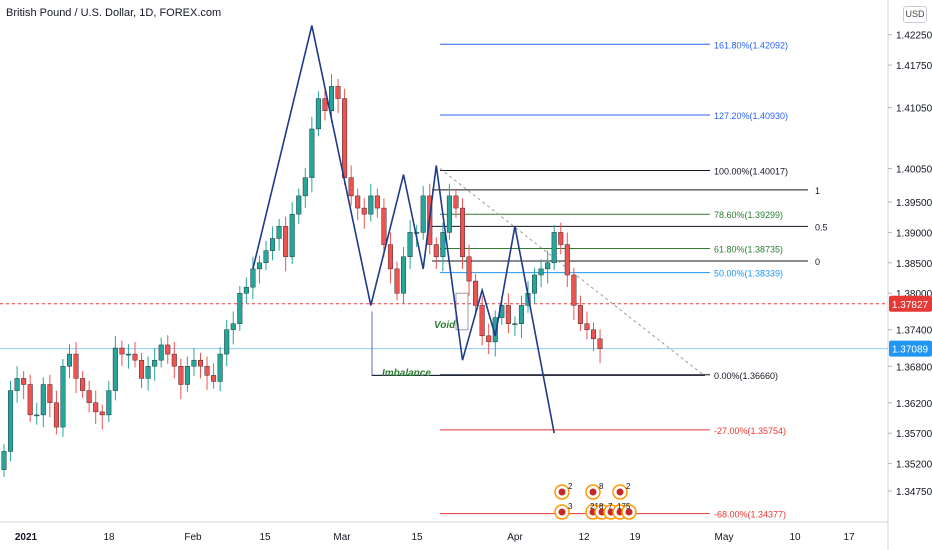 The width and height of the screenshot is (932, 550). What do you see at coordinates (748, 250) in the screenshot?
I see `fib-level-label: 61.80%(1.38735)` at bounding box center [748, 250].